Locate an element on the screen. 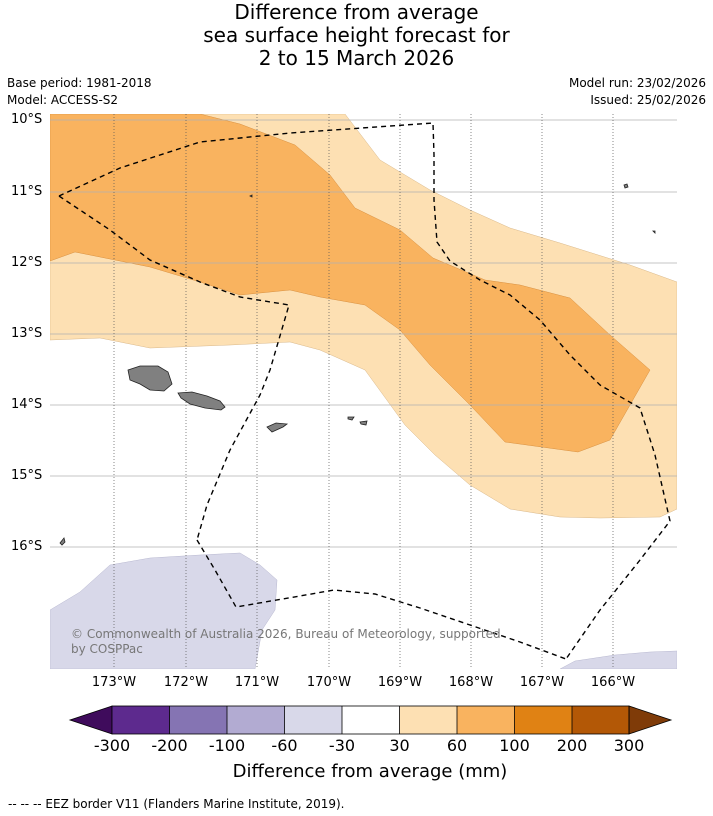 The width and height of the screenshot is (713, 816). savaii-island is located at coordinates (150, 378).